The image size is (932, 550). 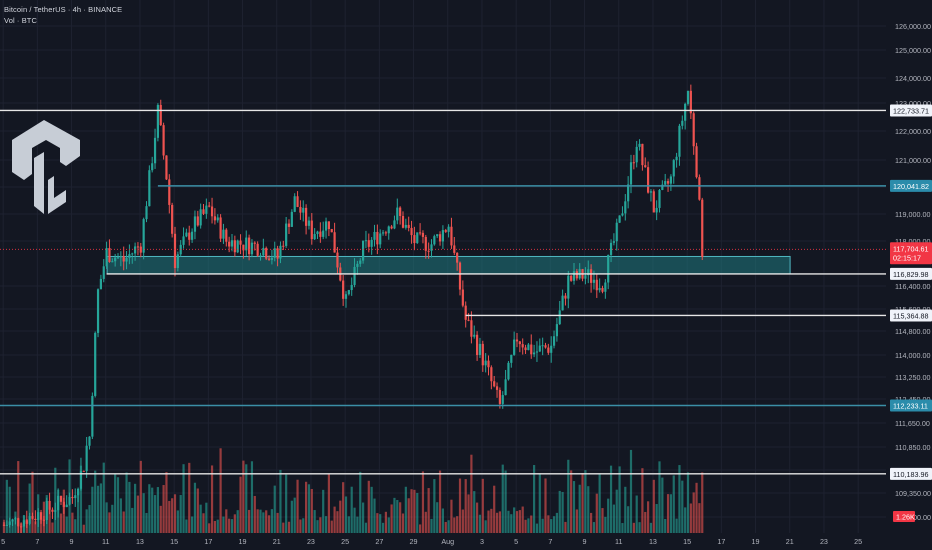 What do you see at coordinates (140, 541) in the screenshot?
I see `time-tick-label: 13` at bounding box center [140, 541].